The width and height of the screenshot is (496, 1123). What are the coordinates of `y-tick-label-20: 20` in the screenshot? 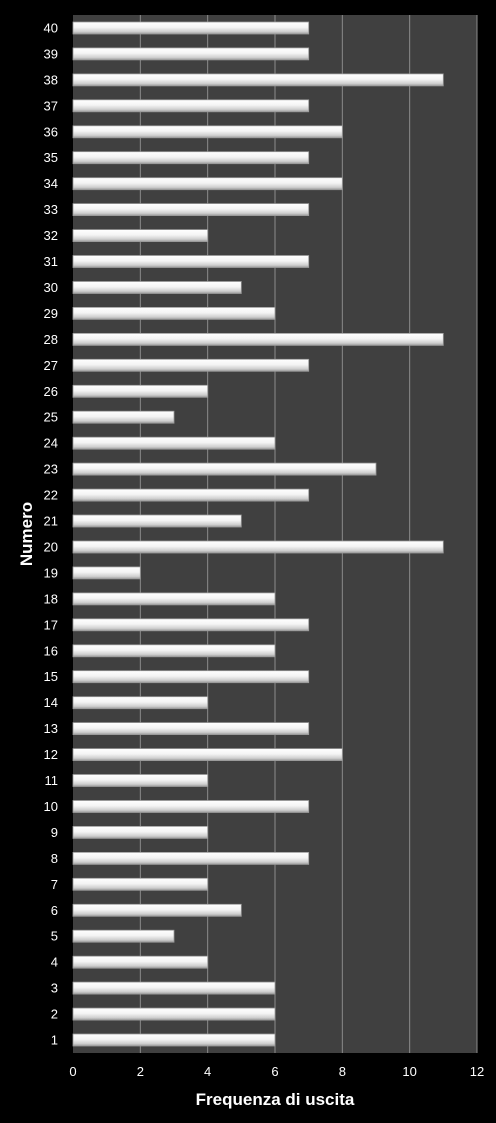 It's located at (51, 547).